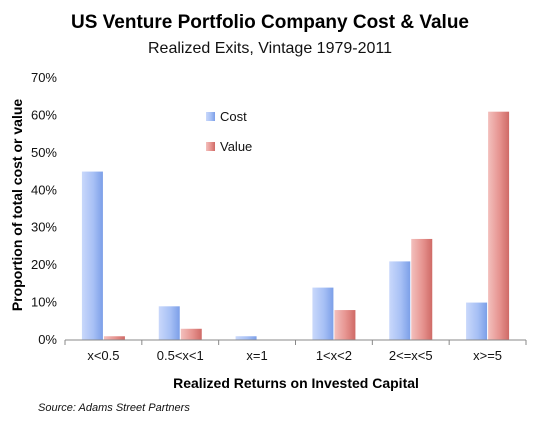  I want to click on legend-label-value: Value, so click(236, 146).